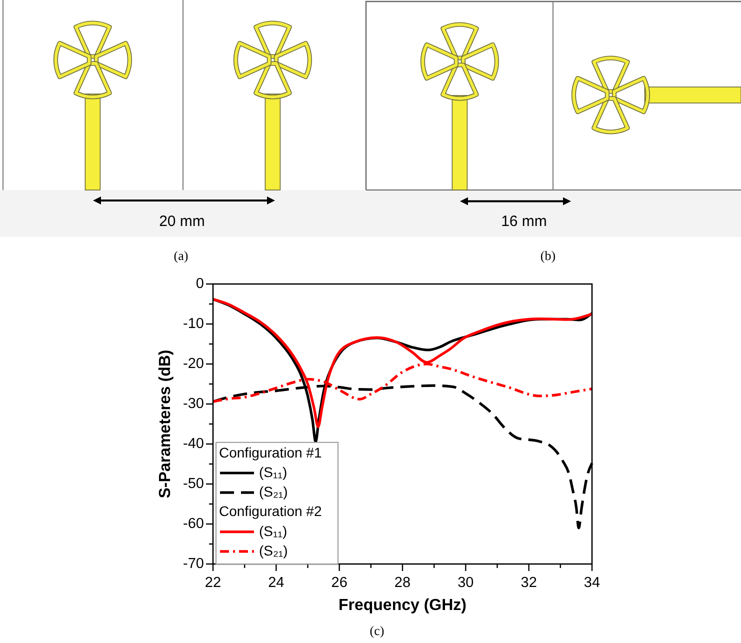  What do you see at coordinates (193, 564) in the screenshot?
I see `y-tick-label: -70` at bounding box center [193, 564].